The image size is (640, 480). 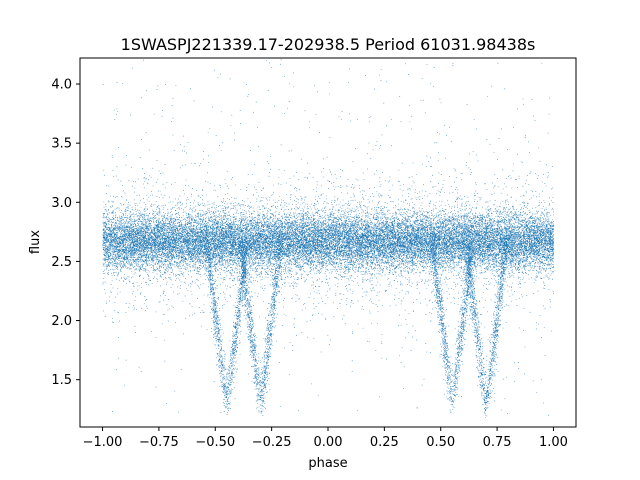 What do you see at coordinates (384, 442) in the screenshot?
I see `x-tick-label: 0.25` at bounding box center [384, 442].